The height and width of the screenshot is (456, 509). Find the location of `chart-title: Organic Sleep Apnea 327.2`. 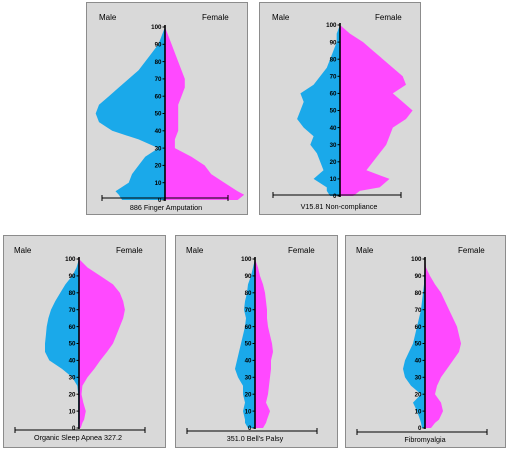

chart-title: Organic Sleep Apnea 327.2 is located at coordinates (78, 437).